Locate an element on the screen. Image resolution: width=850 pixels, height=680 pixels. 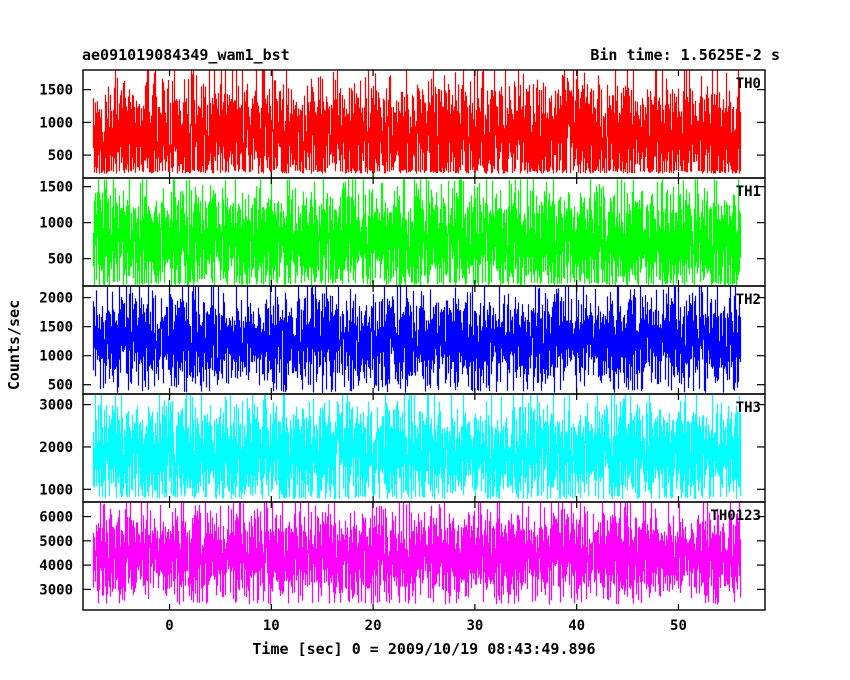
panel-th1: 500 1000 1500 TH1 is located at coordinates (402, 232).